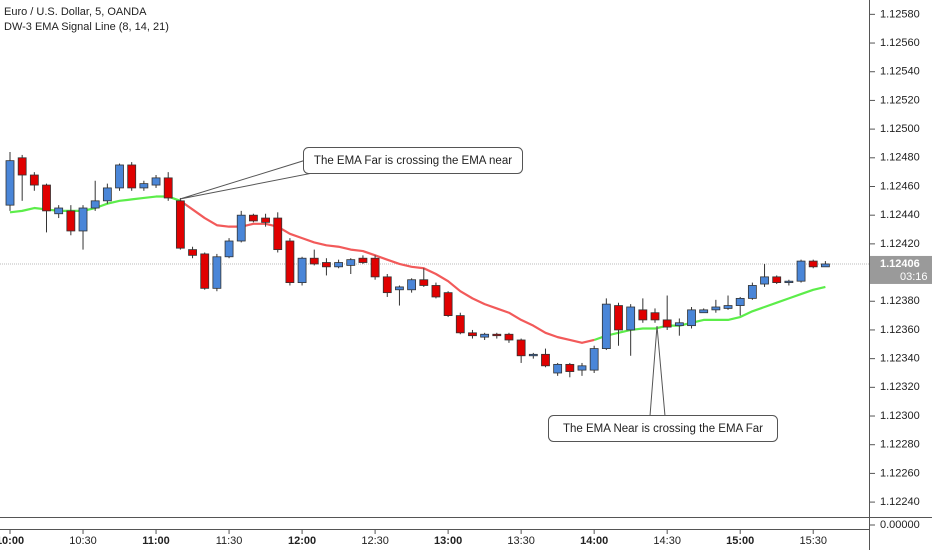  I want to click on y-tick-label: 1.12540, so click(900, 72).